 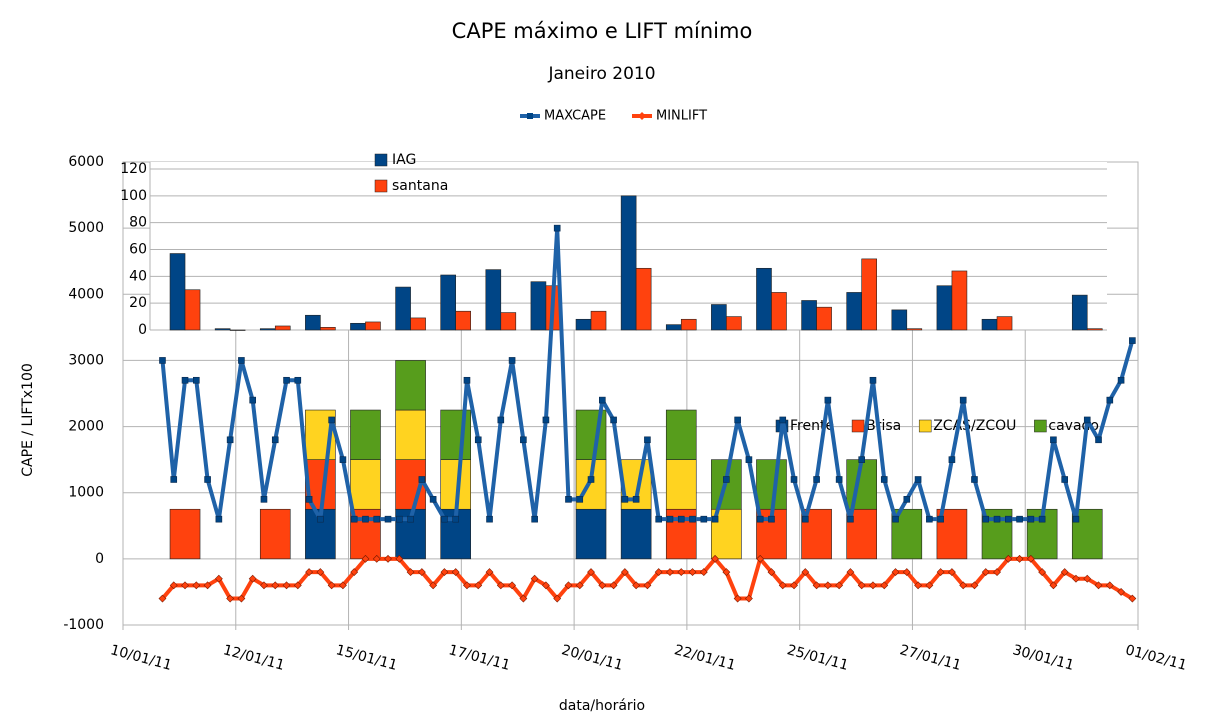 I want to click on x-tick-label: 01/02/11, so click(x=1156, y=658).